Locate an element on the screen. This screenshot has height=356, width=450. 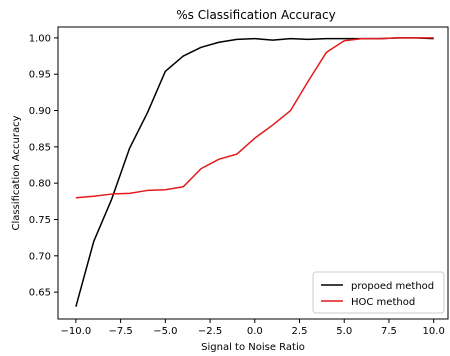
x-tick-label: −10.0 is located at coordinates (76, 331).